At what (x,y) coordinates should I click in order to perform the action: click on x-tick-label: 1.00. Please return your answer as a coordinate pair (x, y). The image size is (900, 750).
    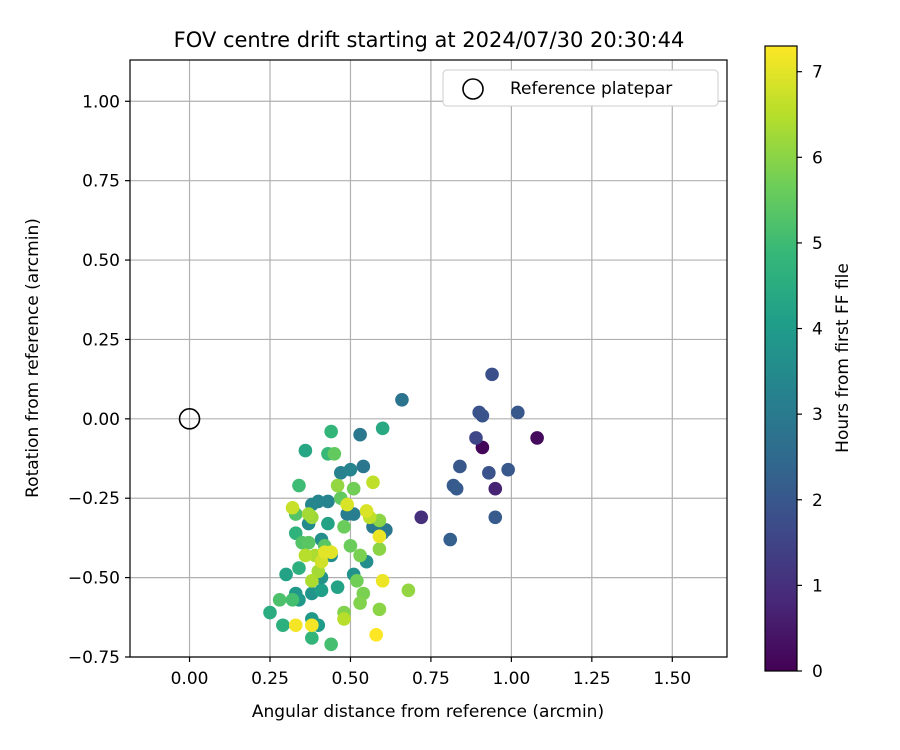
    Looking at the image, I should click on (511, 679).